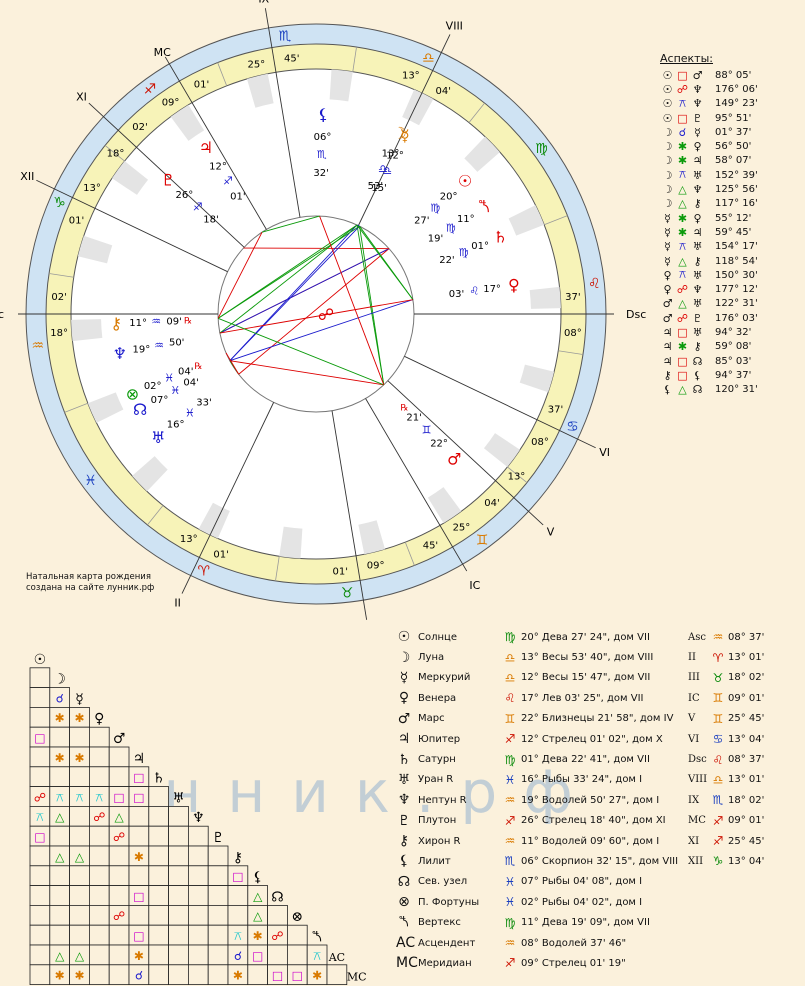 The height and width of the screenshot is (986, 805). Describe the element at coordinates (726, 657) in the screenshot. I see `cusp-row: II ♈ 13° 01'` at that location.